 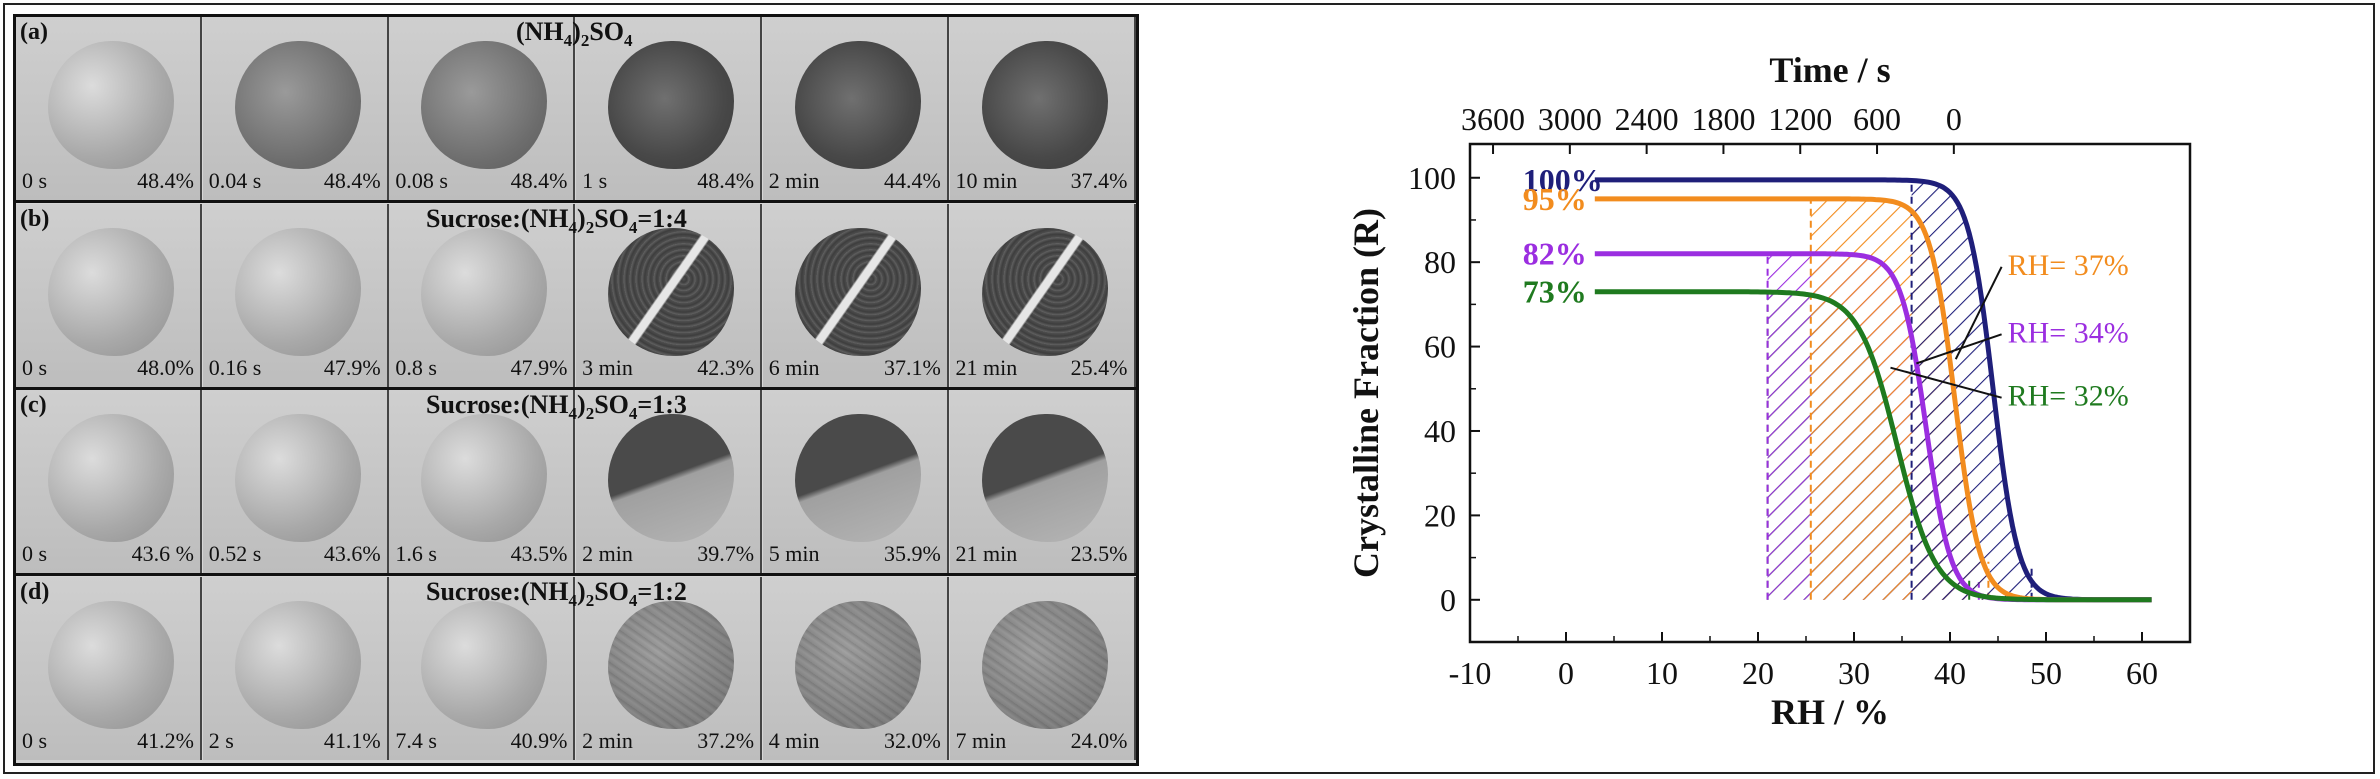 I want to click on elapsed-time-label: 2 s, so click(x=221, y=740).